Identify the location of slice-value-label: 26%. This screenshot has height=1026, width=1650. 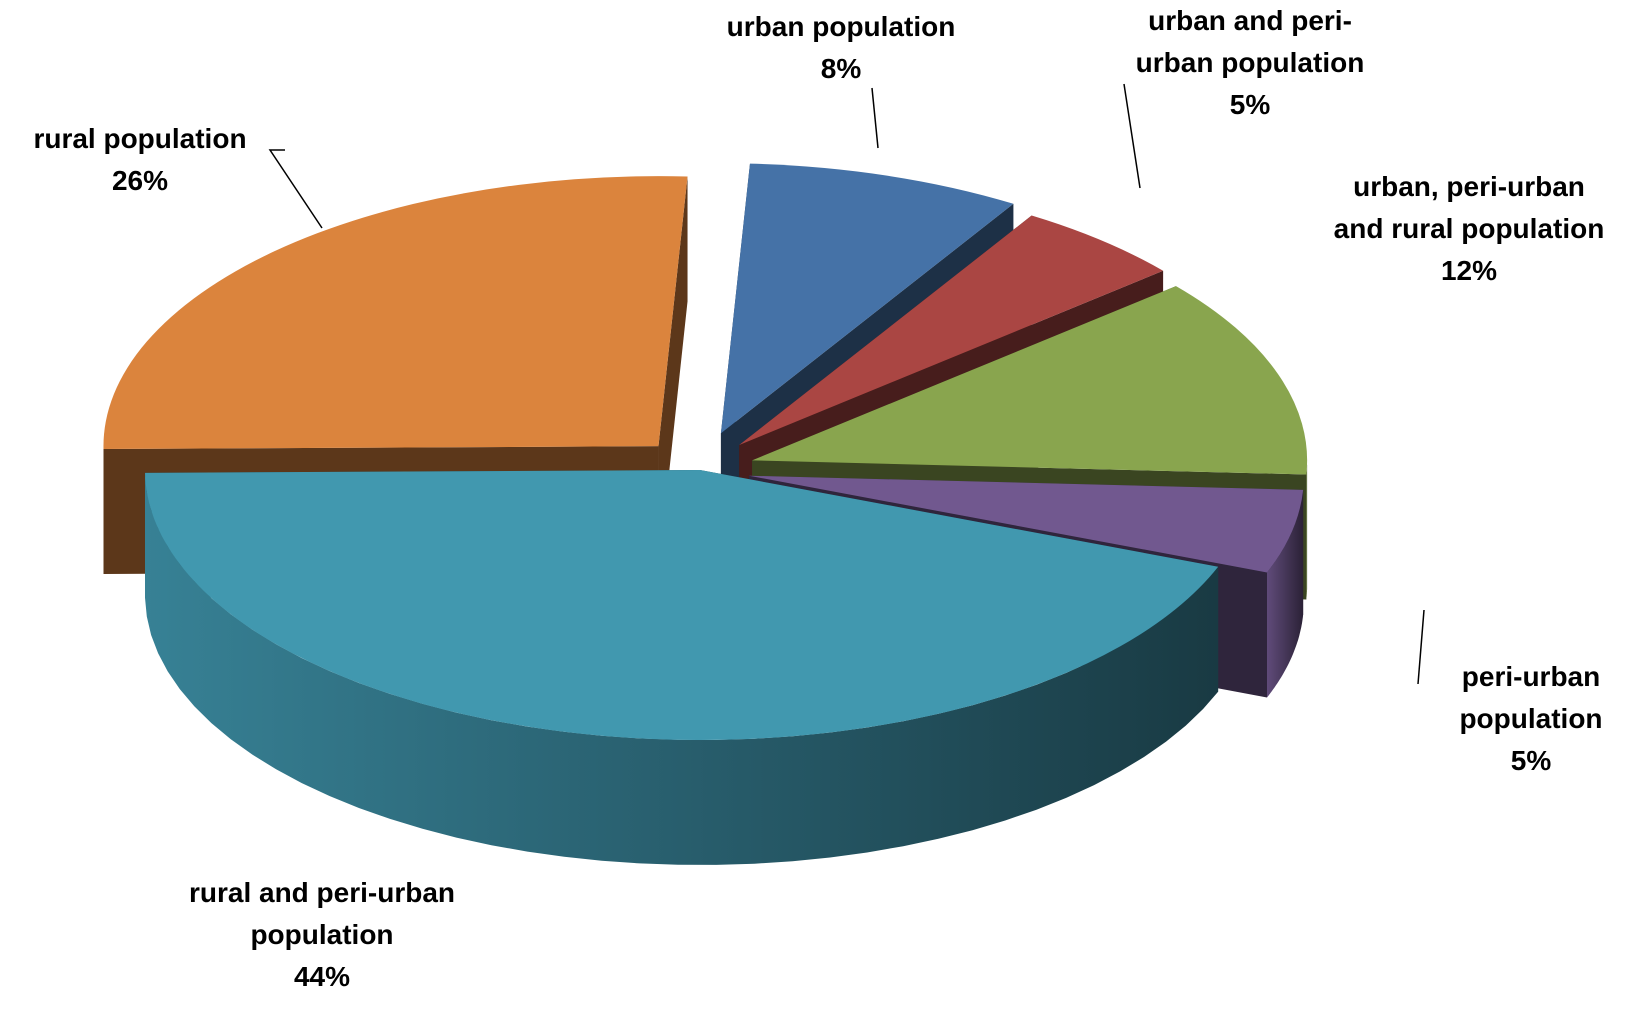
(140, 180).